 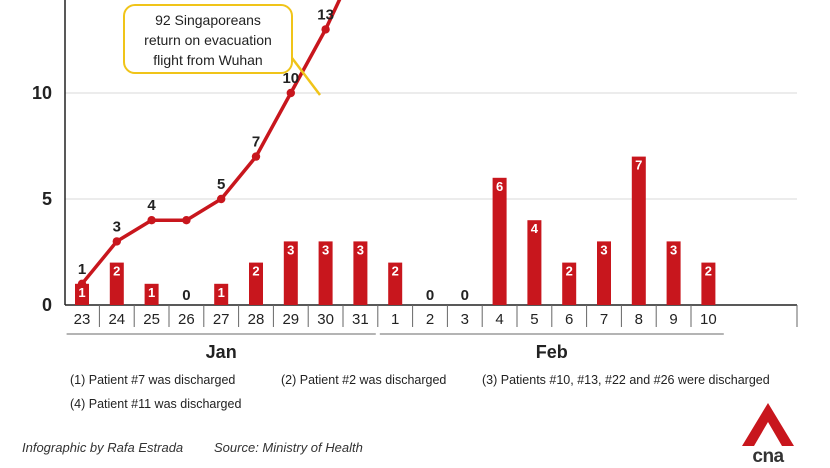 I want to click on x-tick-label: 25, so click(x=151, y=319).